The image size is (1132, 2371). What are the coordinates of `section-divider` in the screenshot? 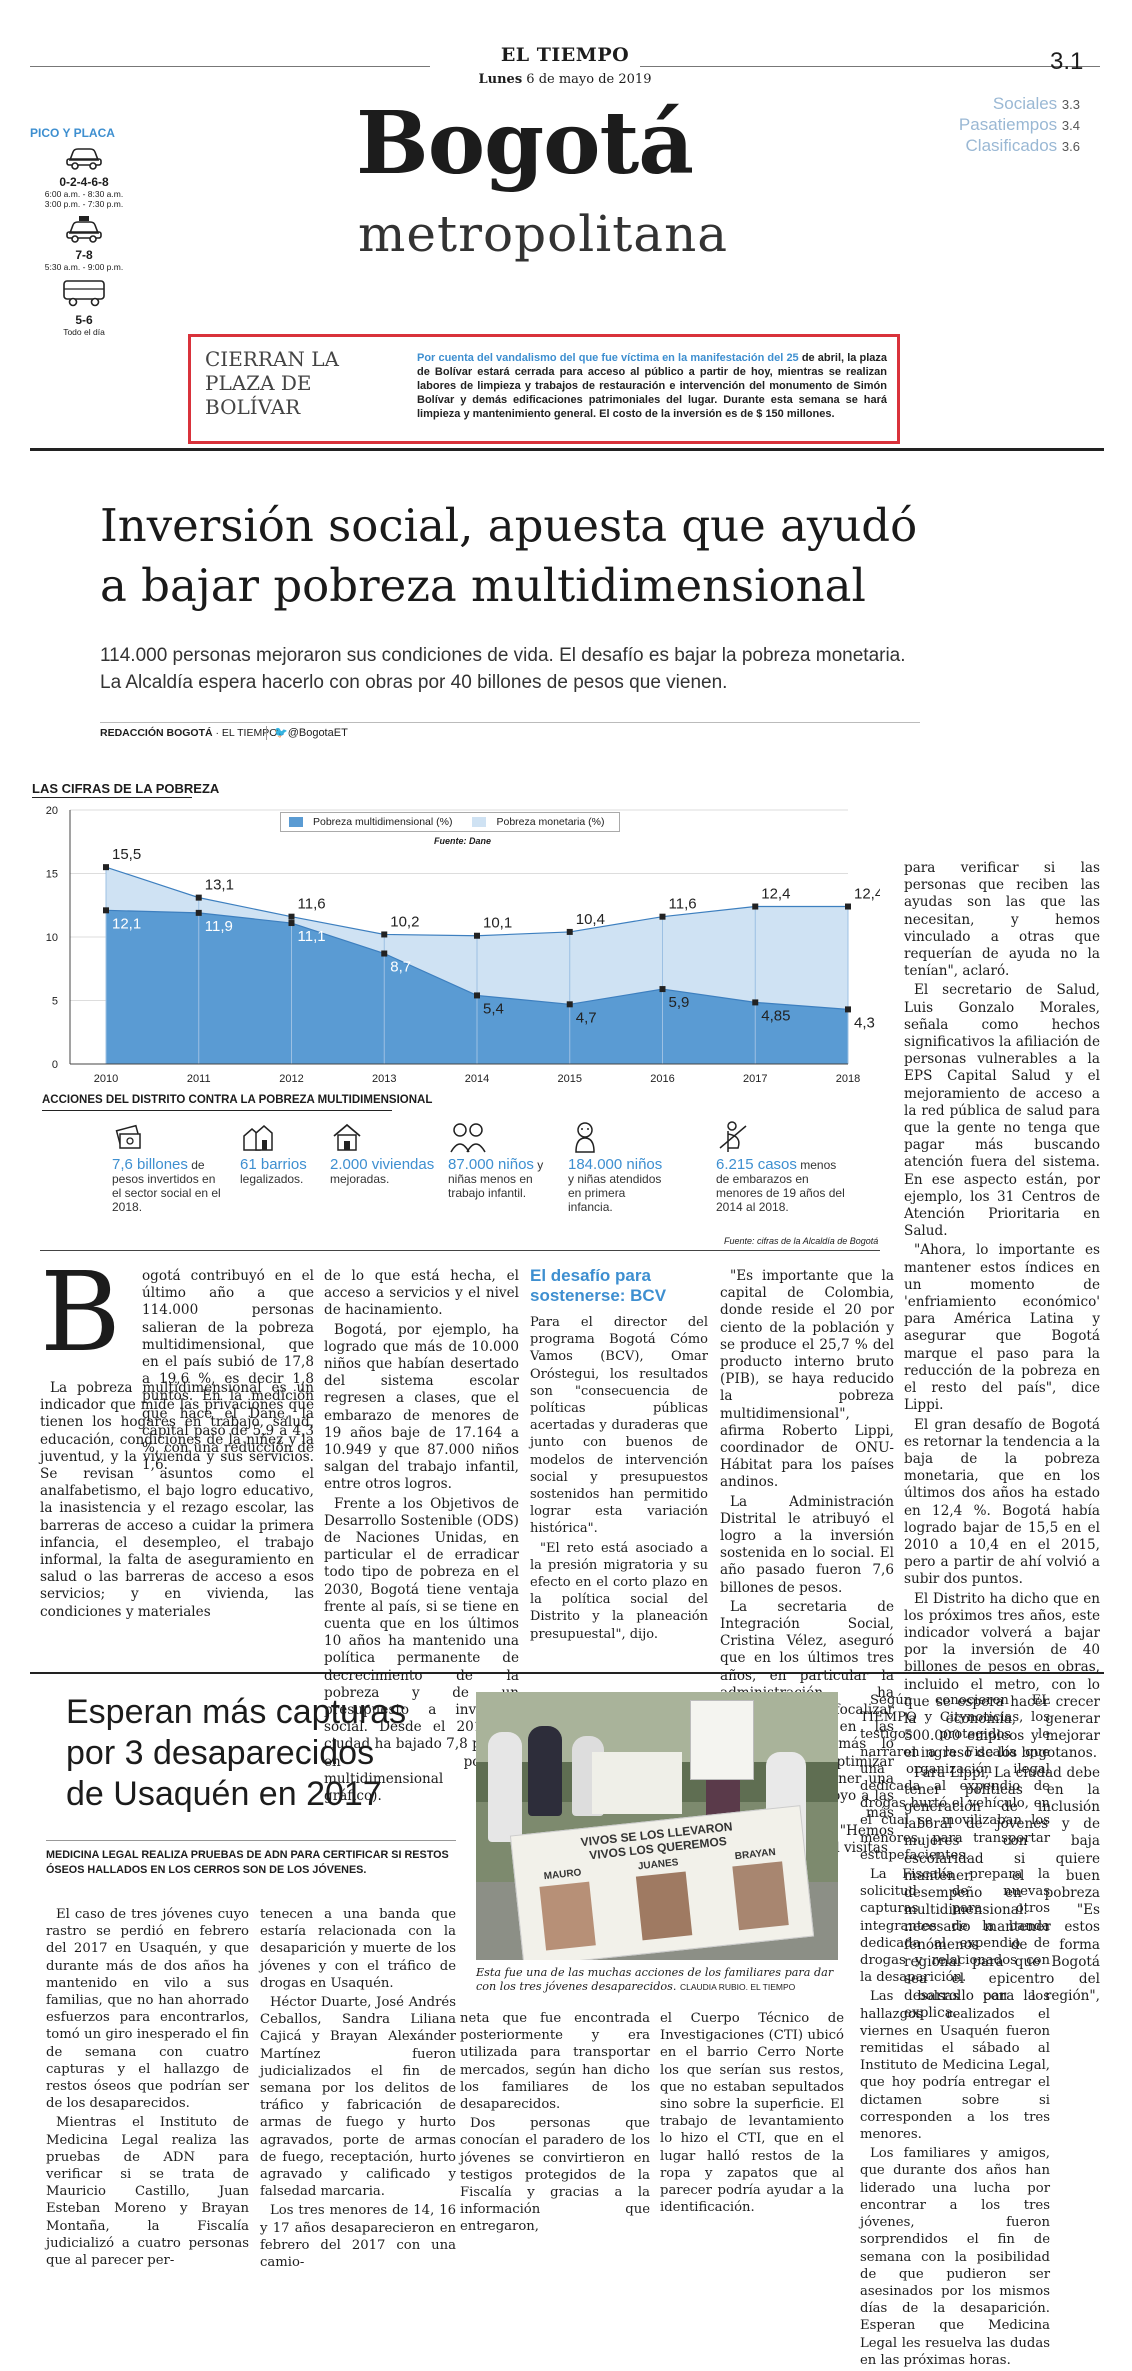 It's located at (567, 1673).